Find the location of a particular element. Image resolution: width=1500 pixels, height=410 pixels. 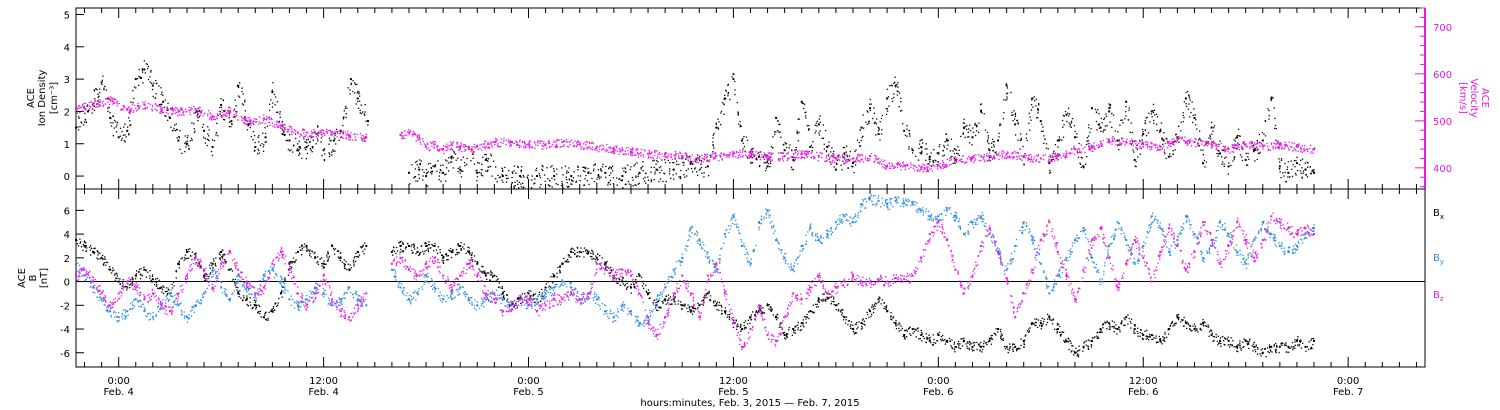

x-tick-date-label: Feb. 5 is located at coordinates (528, 392).